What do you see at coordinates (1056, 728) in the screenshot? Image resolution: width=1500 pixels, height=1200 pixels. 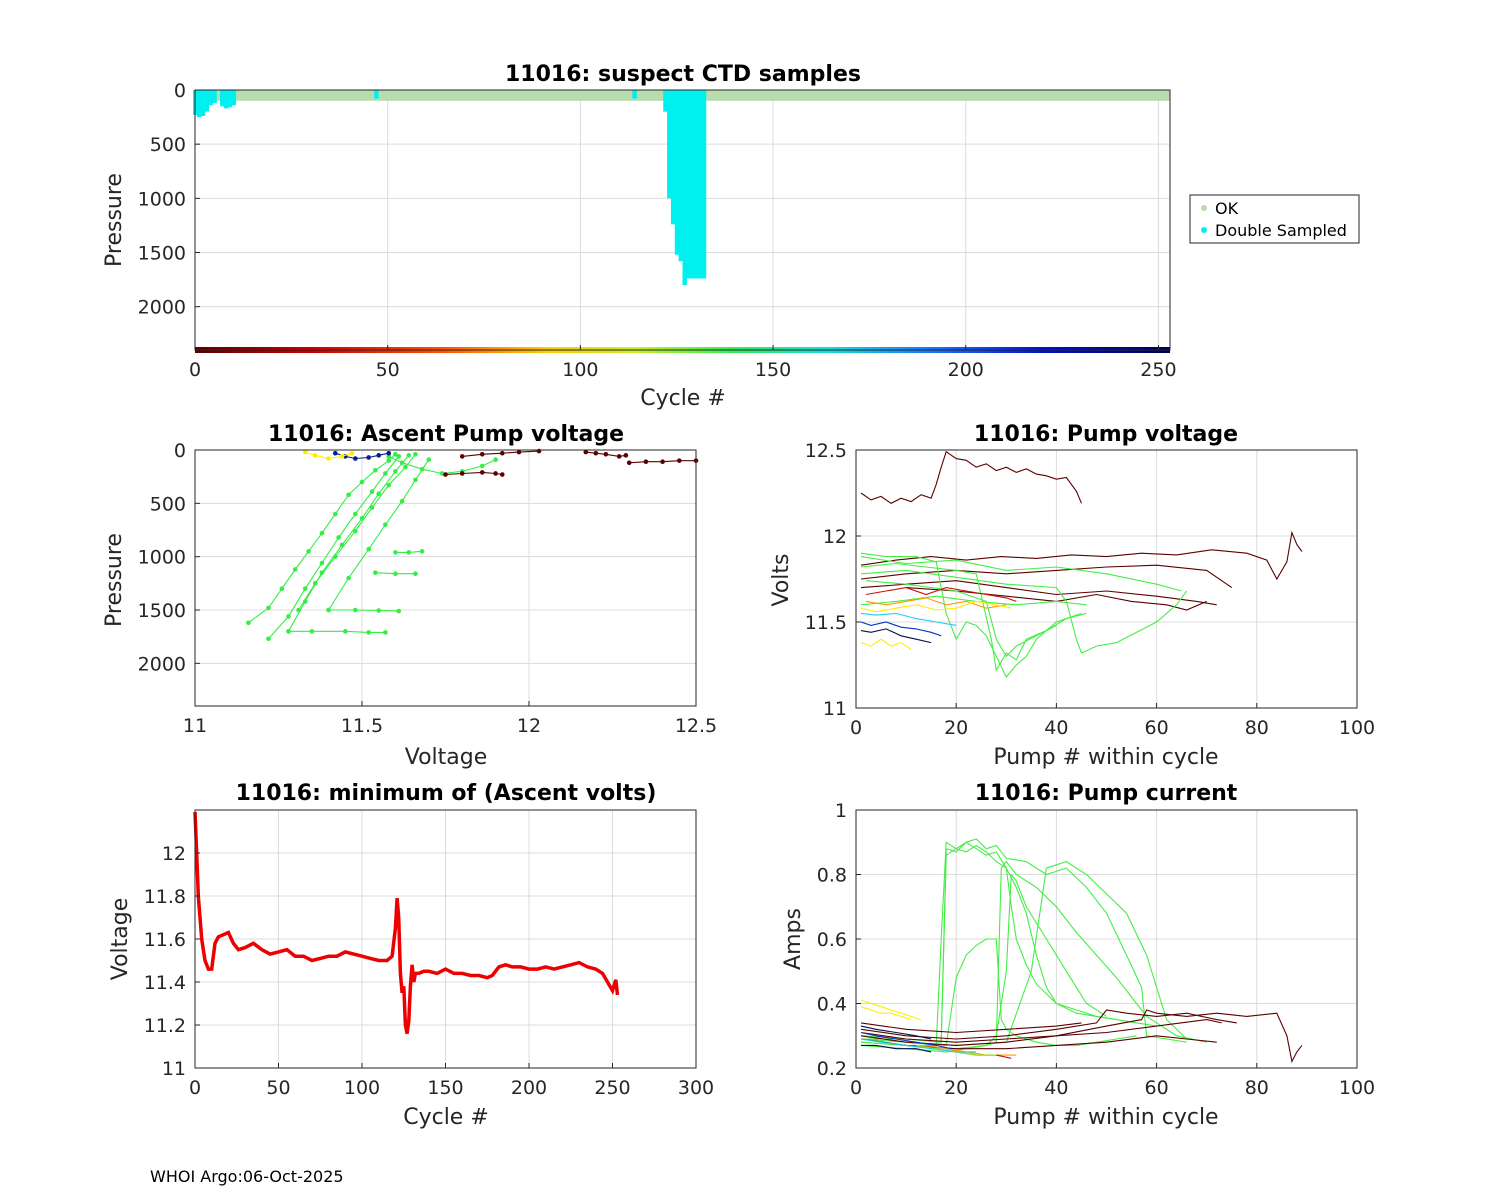 I see `tick-label-x: 40` at bounding box center [1056, 728].